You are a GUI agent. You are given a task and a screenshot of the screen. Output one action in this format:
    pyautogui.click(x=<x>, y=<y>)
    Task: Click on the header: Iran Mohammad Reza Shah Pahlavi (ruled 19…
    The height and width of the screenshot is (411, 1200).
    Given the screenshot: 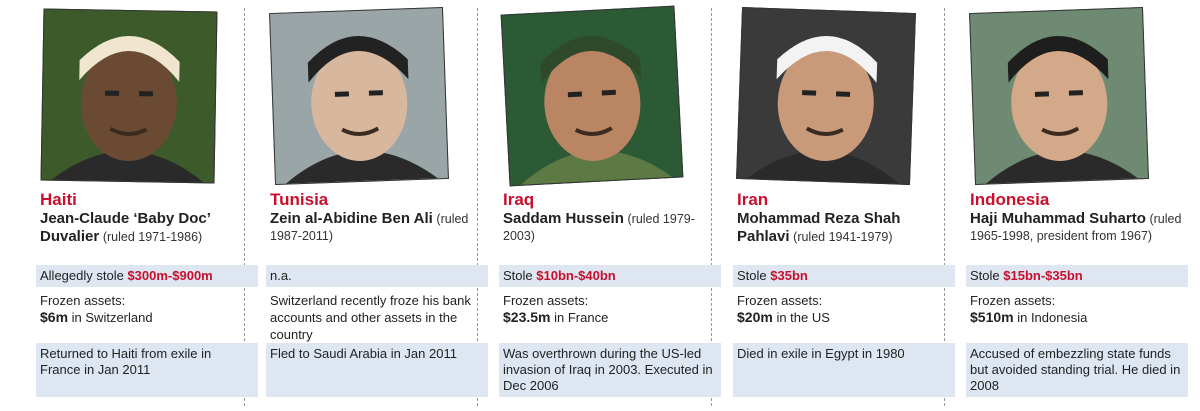 What is the action you would take?
    pyautogui.click(x=844, y=218)
    